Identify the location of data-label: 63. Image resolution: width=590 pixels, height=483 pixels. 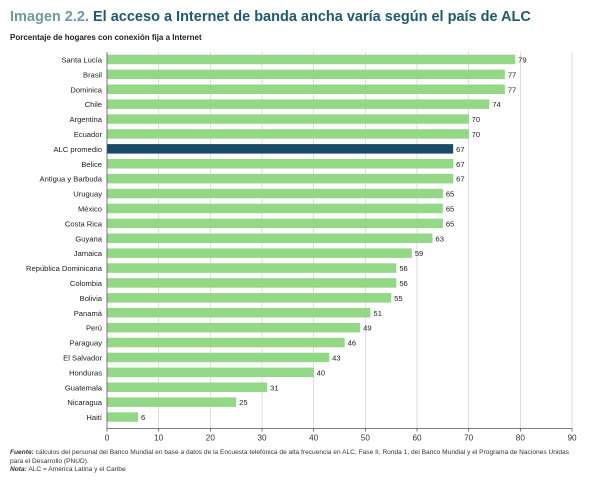
(440, 238).